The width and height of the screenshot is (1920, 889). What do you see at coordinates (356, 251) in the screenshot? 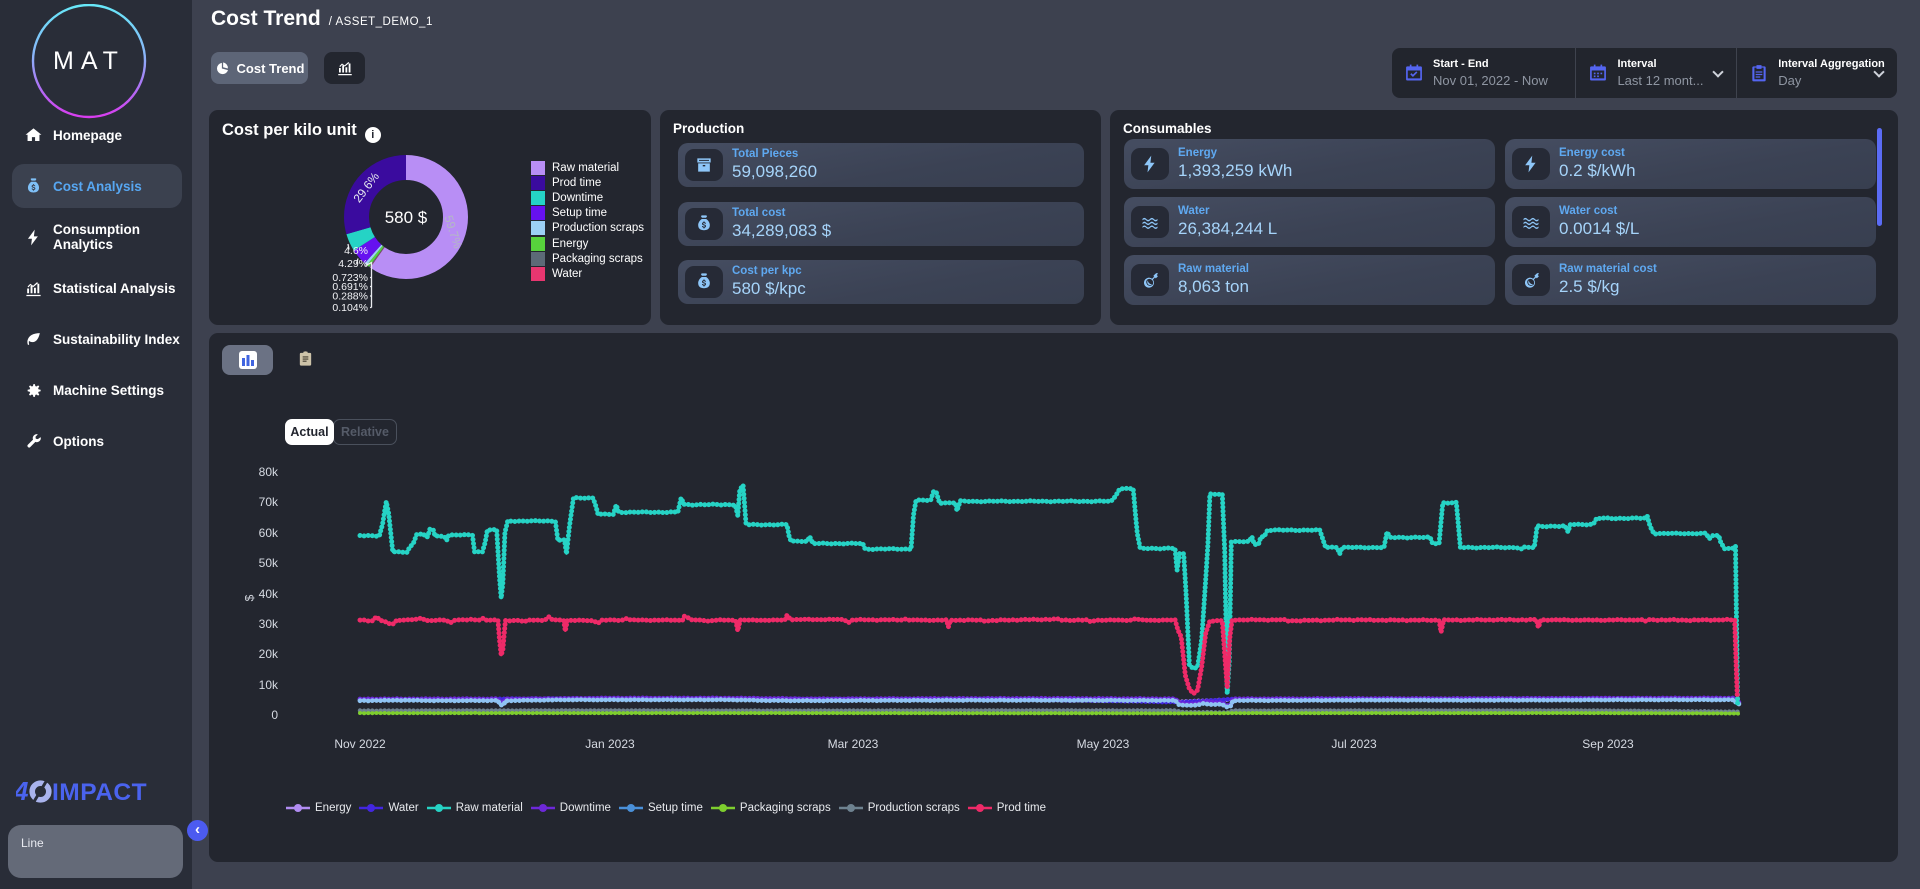
I see `svg-text: 4.6%` at bounding box center [356, 251].